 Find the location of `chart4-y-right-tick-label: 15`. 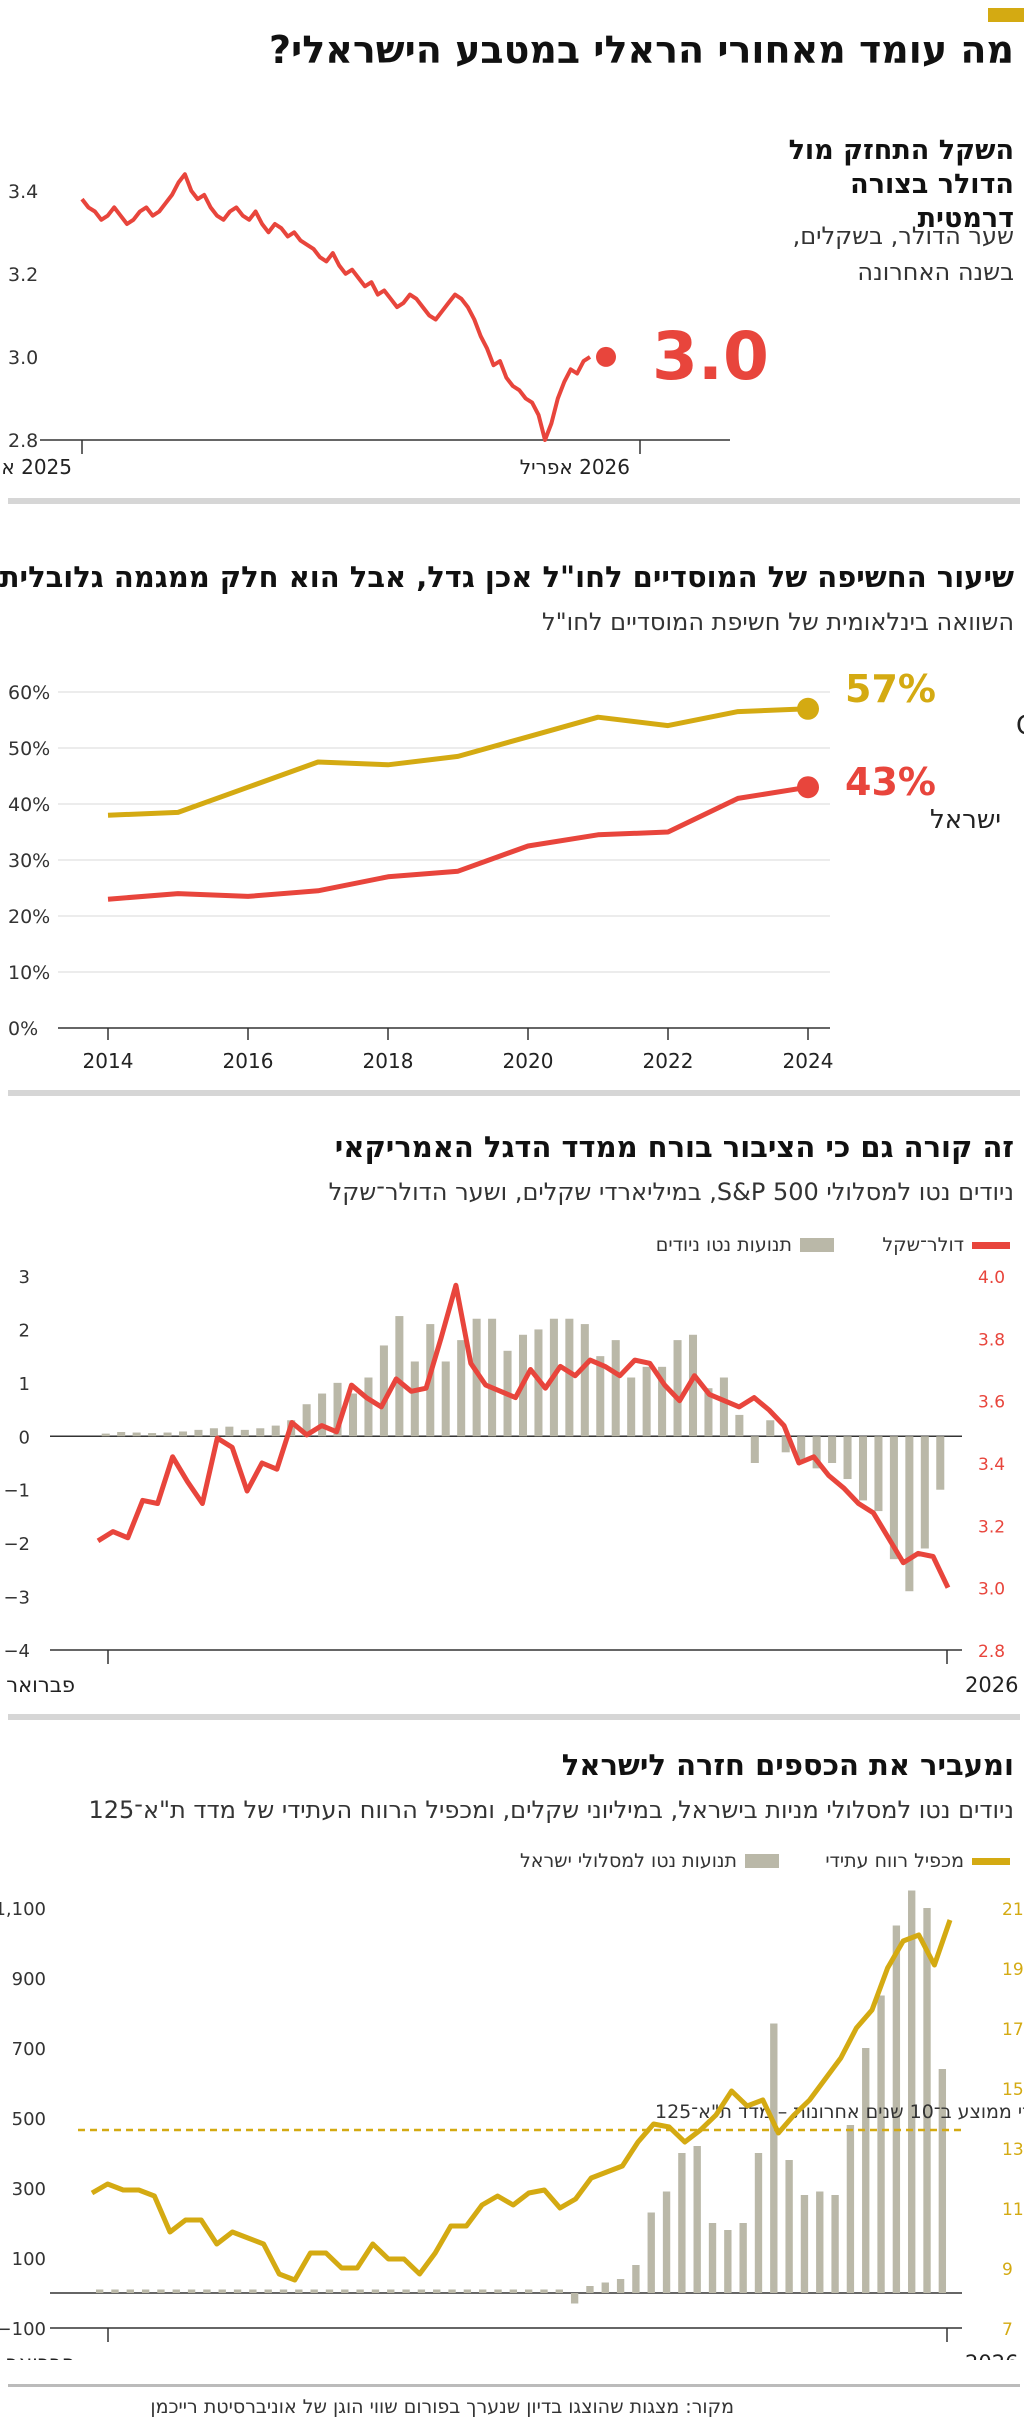

chart4-y-right-tick-label: 15 is located at coordinates (1013, 2090).